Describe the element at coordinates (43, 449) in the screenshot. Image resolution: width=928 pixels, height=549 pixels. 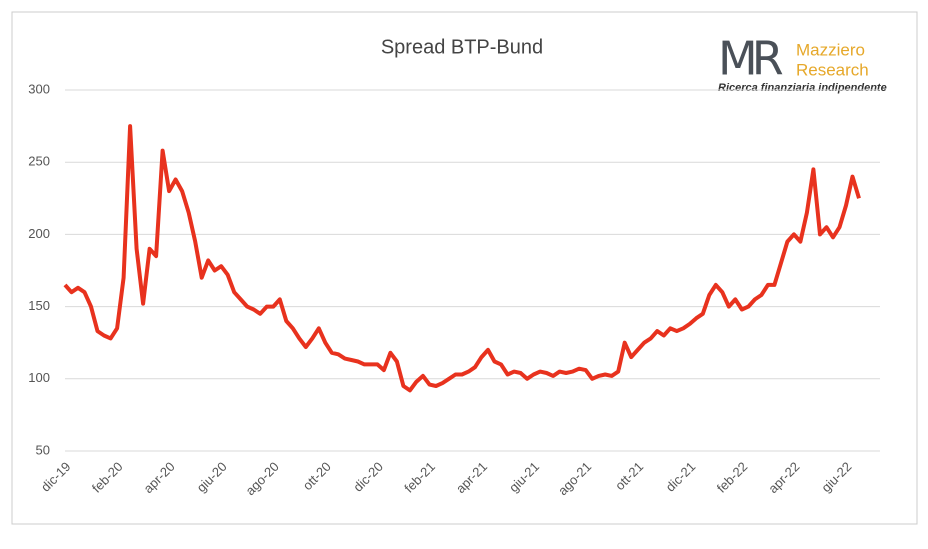
I see `y-tick-label: 50` at that location.